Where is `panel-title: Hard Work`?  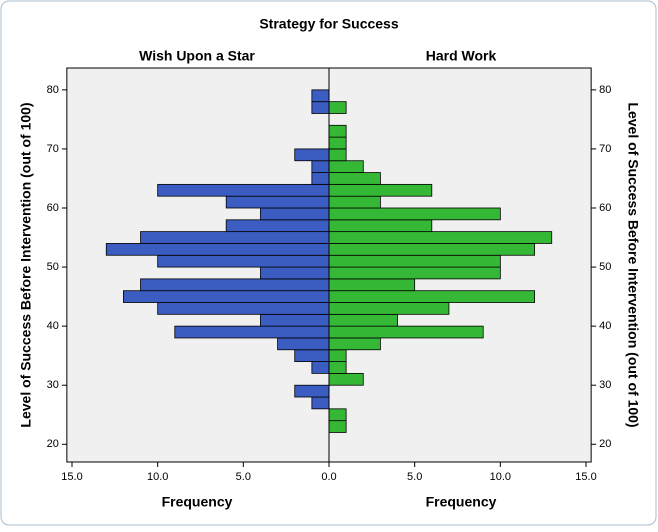
panel-title: Hard Work is located at coordinates (461, 56).